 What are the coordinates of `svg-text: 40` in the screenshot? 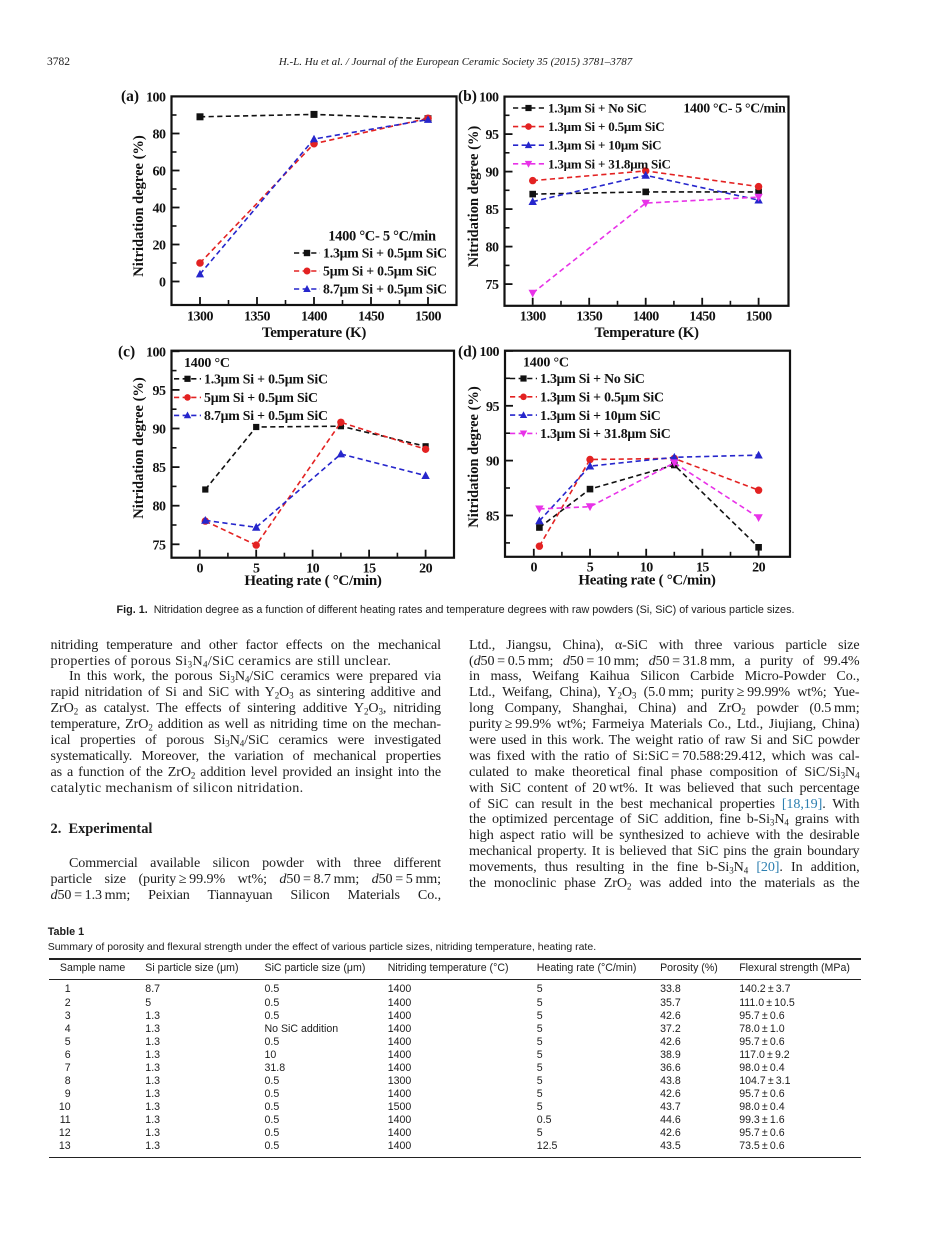 It's located at (160, 209).